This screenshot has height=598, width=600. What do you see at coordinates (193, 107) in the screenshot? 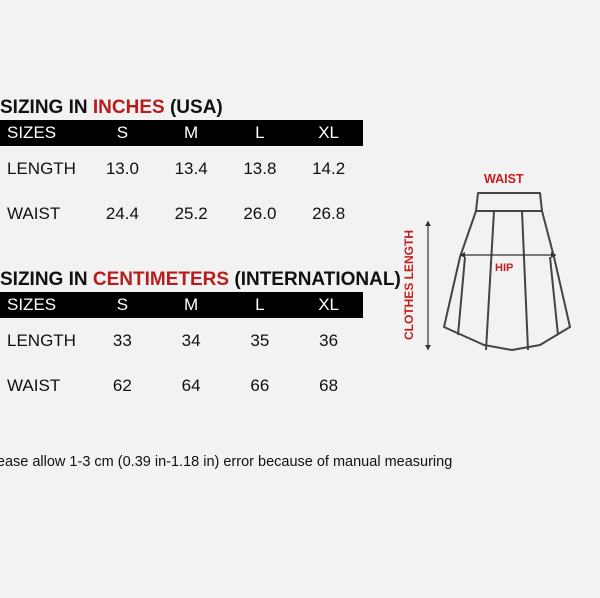
I see `title-suffix: (USA)` at bounding box center [193, 107].